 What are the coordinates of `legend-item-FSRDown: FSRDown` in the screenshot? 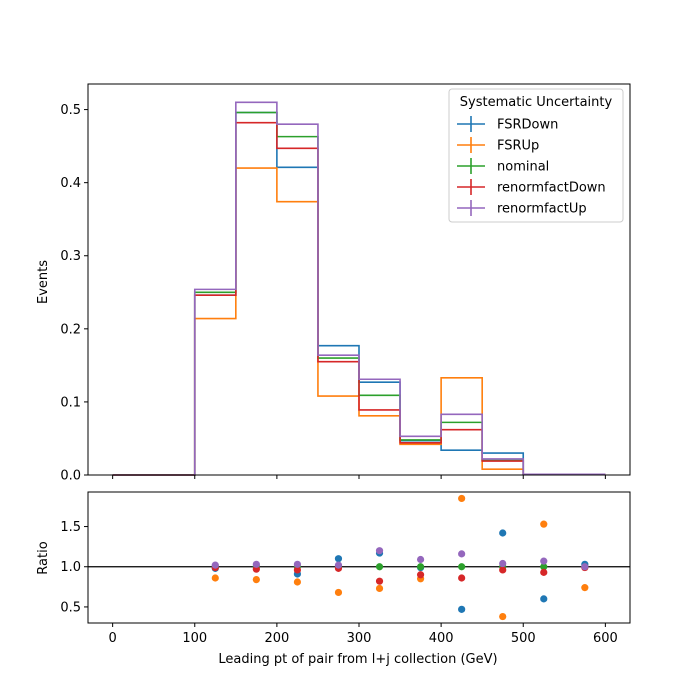 It's located at (507, 124).